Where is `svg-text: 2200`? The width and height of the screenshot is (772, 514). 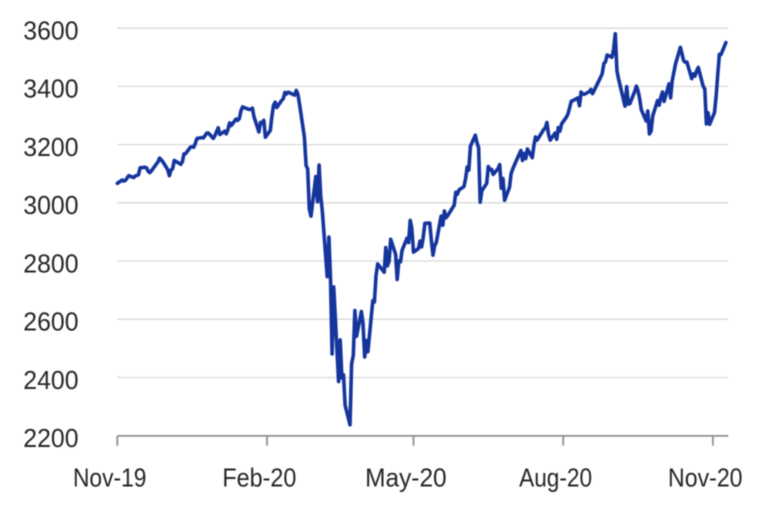 svg-text: 2200 is located at coordinates (50, 438).